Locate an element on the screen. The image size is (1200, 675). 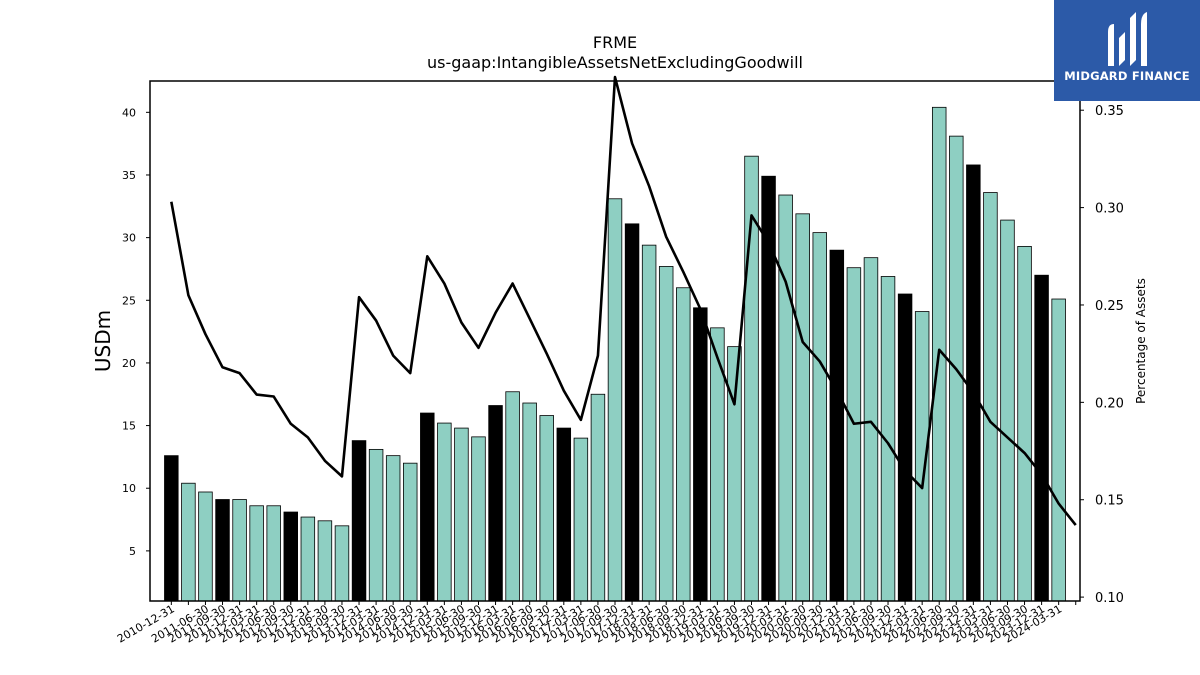
logo-mark-icon is located at coordinates (1127, 39).